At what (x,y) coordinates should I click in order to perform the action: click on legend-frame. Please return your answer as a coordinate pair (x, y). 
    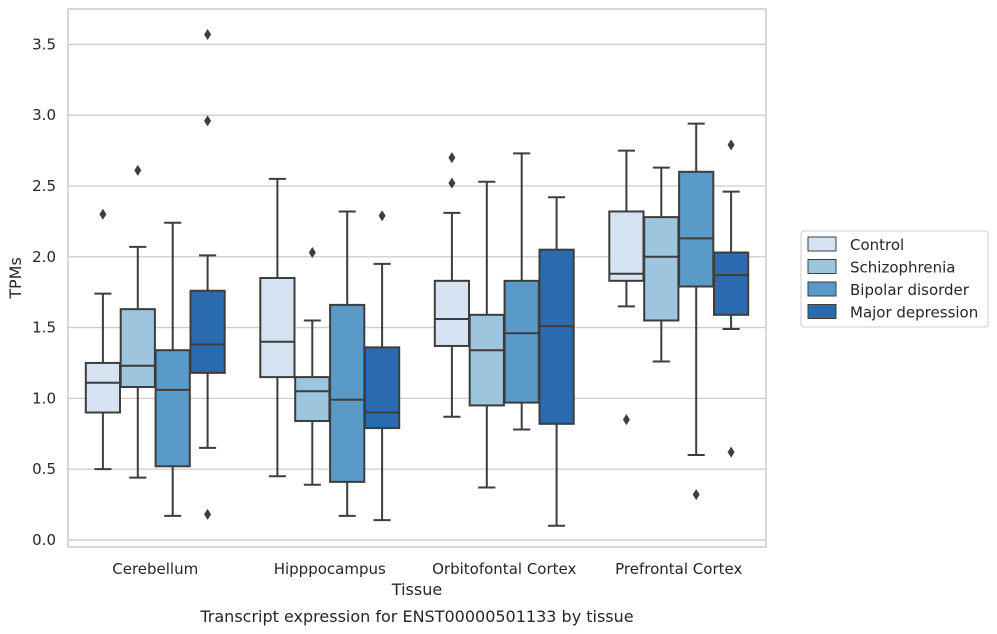
    Looking at the image, I should click on (894, 279).